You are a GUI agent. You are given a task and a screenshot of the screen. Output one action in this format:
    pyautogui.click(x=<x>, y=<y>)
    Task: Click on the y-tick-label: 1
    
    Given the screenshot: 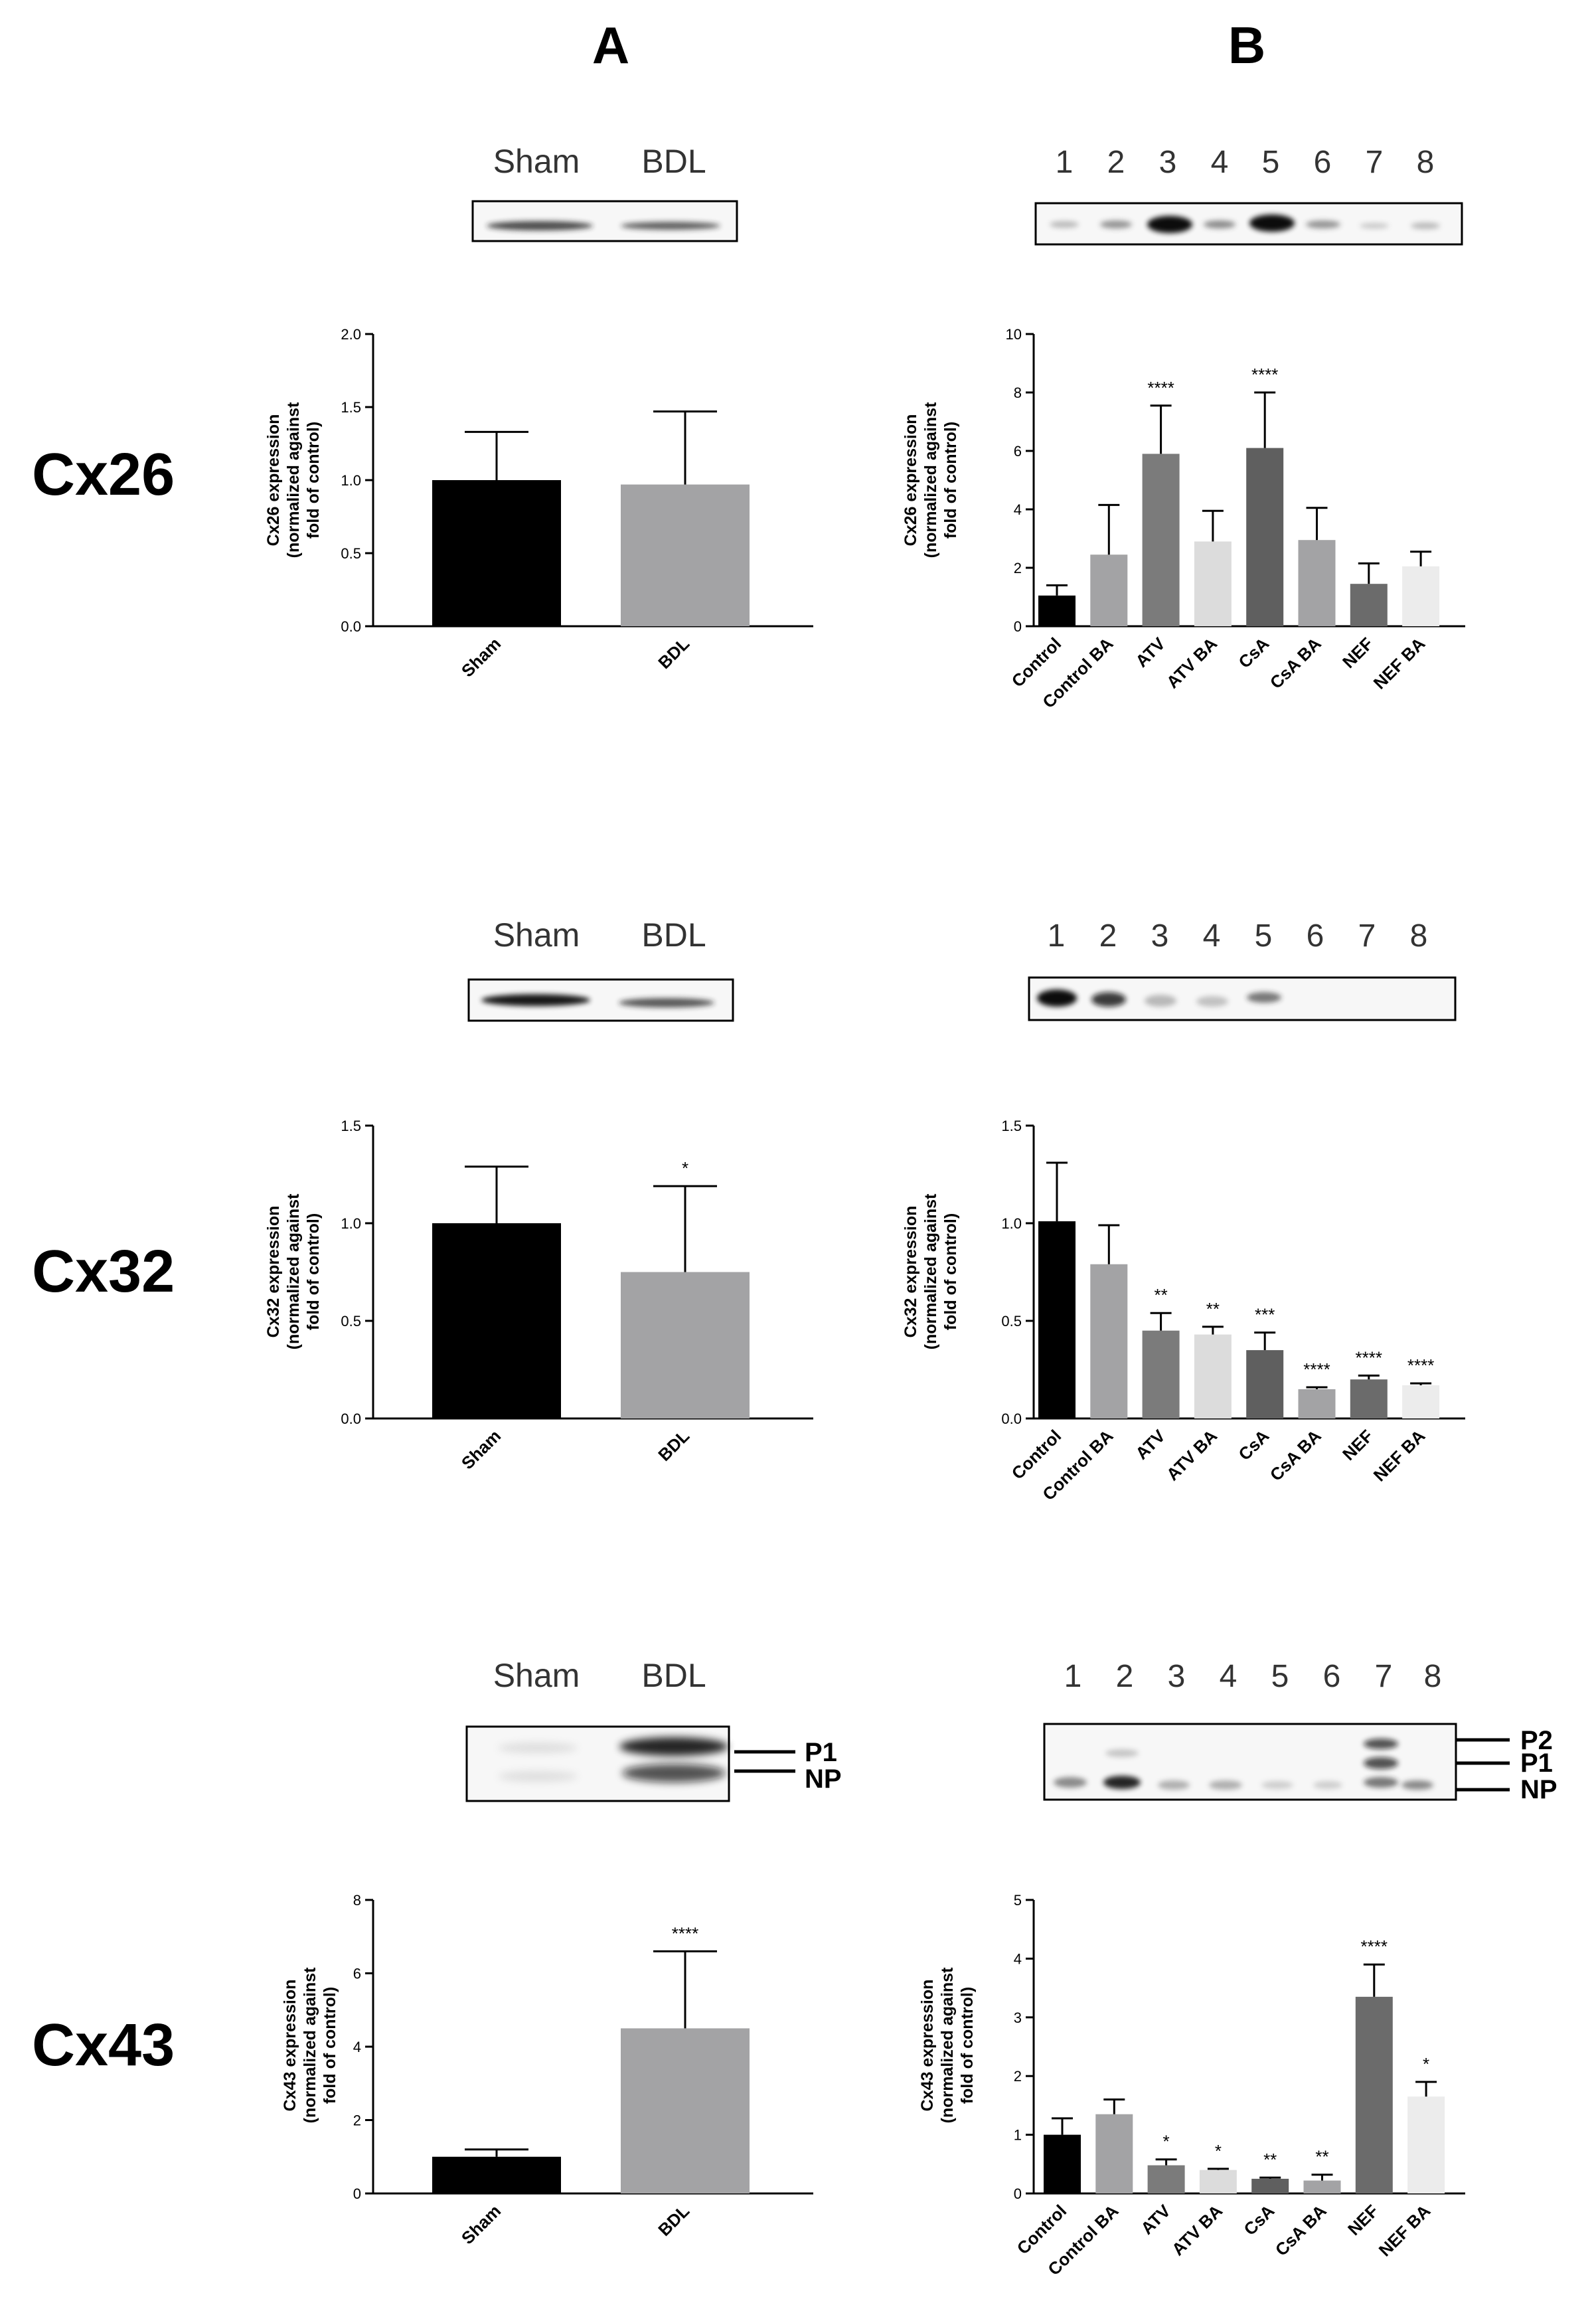 What is the action you would take?
    pyautogui.click(x=1018, y=2135)
    